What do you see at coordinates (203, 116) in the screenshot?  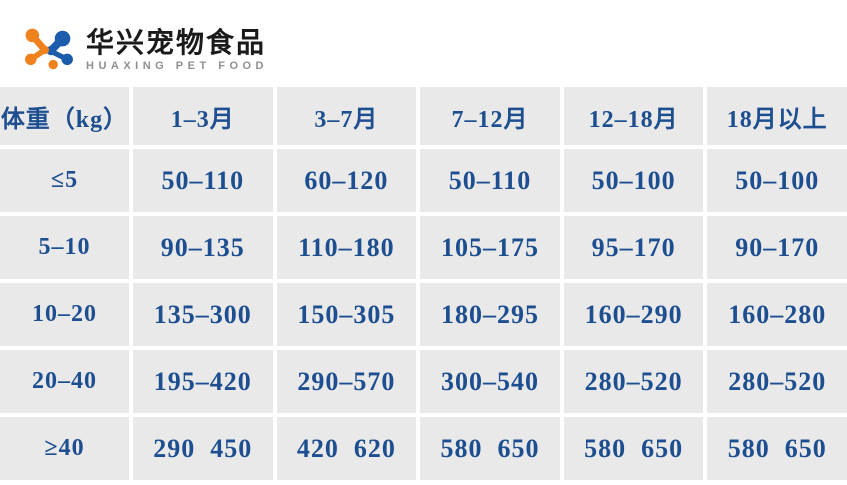 I see `header-cell-1-3m: 1–3月` at bounding box center [203, 116].